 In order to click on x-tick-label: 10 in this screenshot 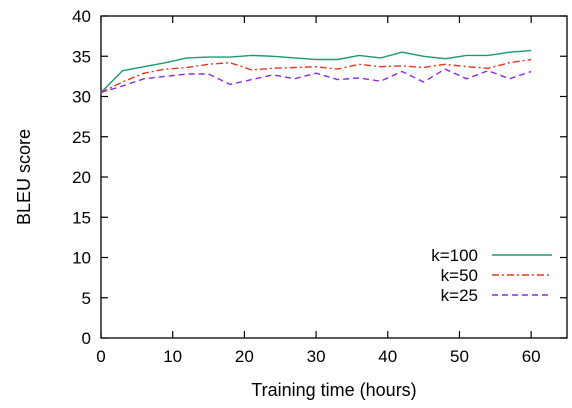, I will do `click(172, 356)`.